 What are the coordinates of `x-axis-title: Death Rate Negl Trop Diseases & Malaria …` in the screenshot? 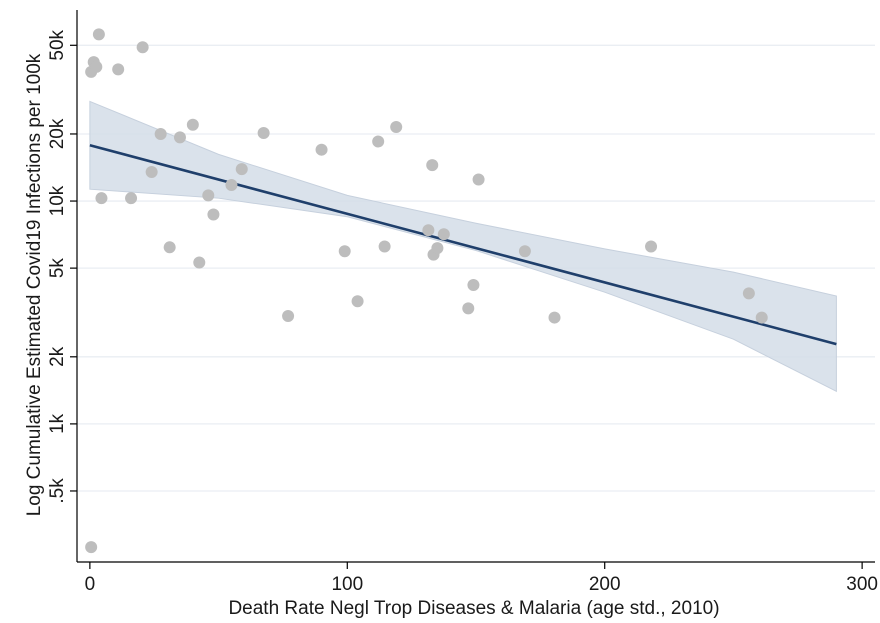 It's located at (473, 608).